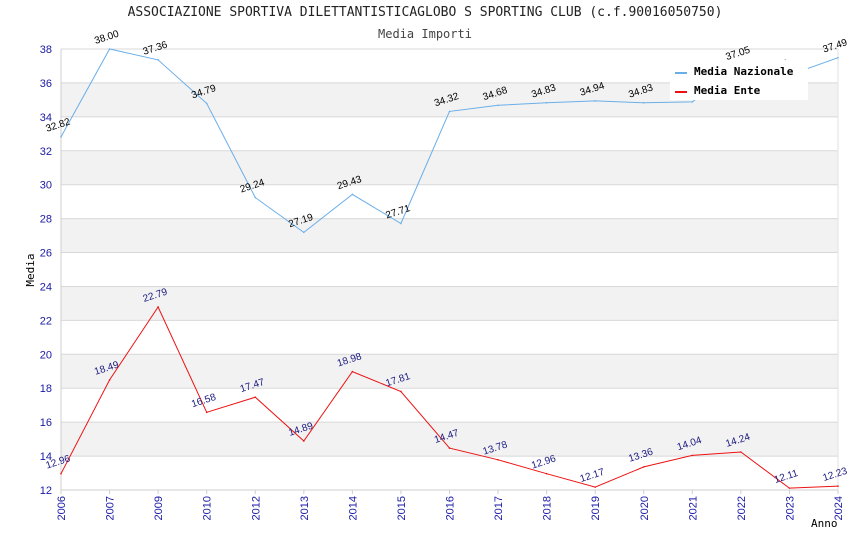 The width and height of the screenshot is (850, 550). What do you see at coordinates (425, 34) in the screenshot?
I see `chart-subtitle: Media Importi` at bounding box center [425, 34].